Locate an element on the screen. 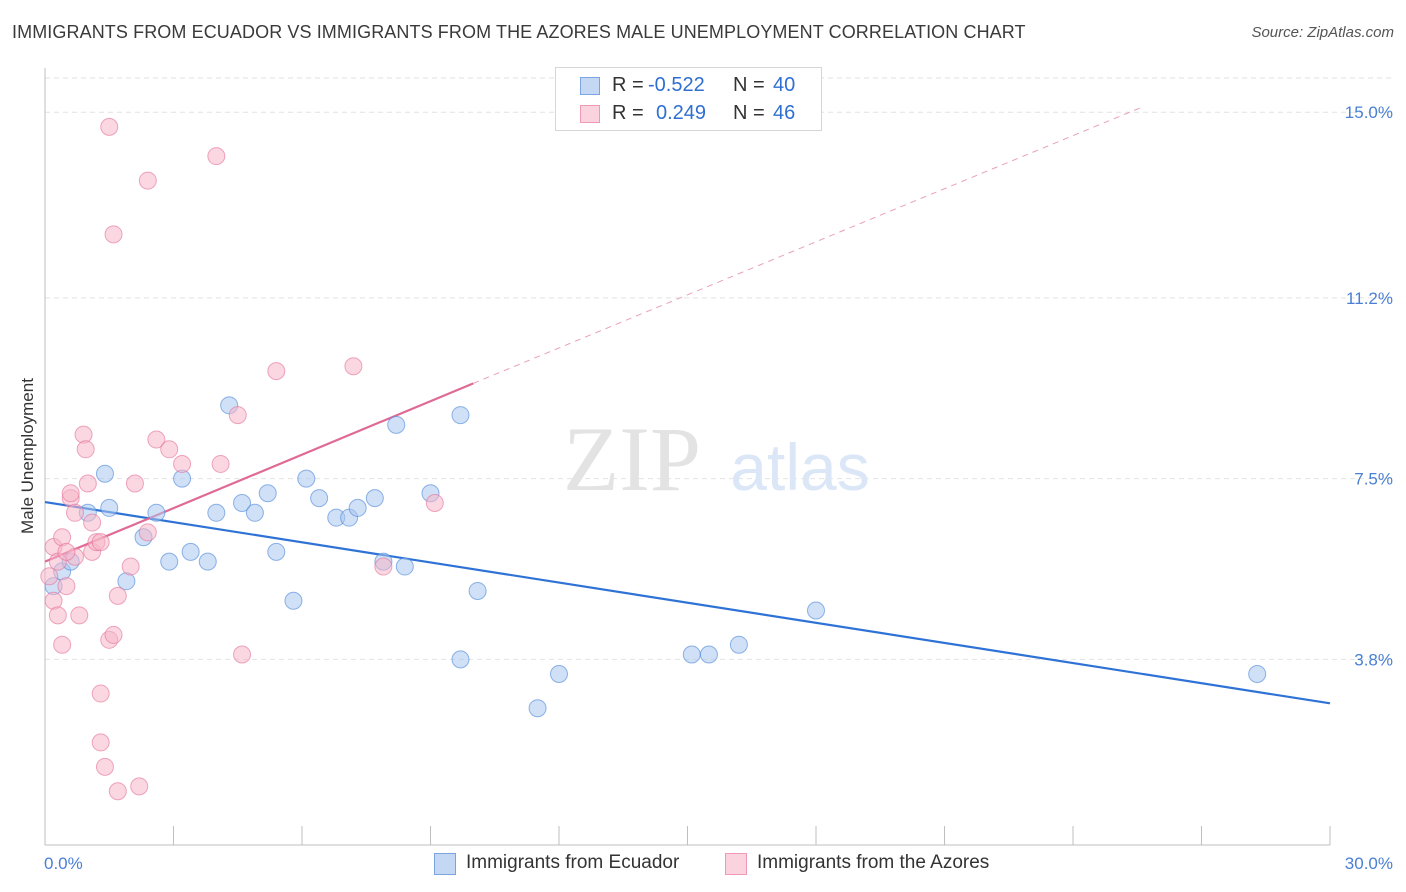 The width and height of the screenshot is (1406, 892). r-value: 0.249 is located at coordinates (681, 113).